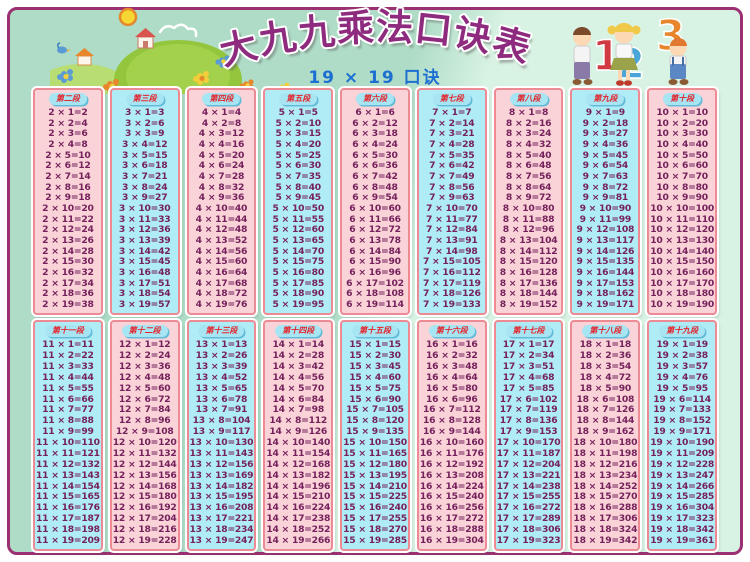 Image resolution: width=750 pixels, height=562 pixels. Describe the element at coordinates (375, 240) in the screenshot. I see `equation: 6 × 13=78` at that location.